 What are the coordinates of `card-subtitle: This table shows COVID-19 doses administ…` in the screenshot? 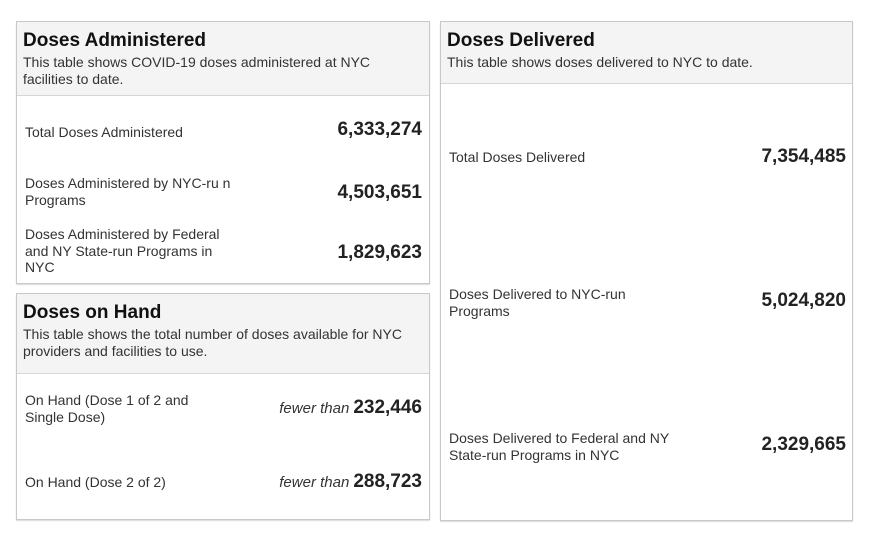 It's located at (197, 70).